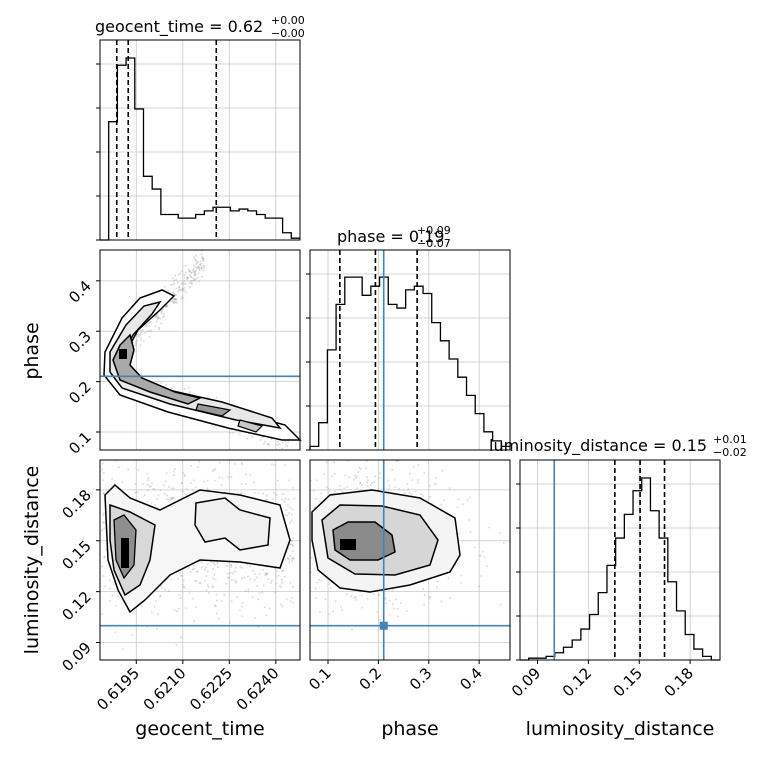 This screenshot has height=760, width=760. Describe the element at coordinates (348, 544) in the screenshot. I see `density-peak` at that location.